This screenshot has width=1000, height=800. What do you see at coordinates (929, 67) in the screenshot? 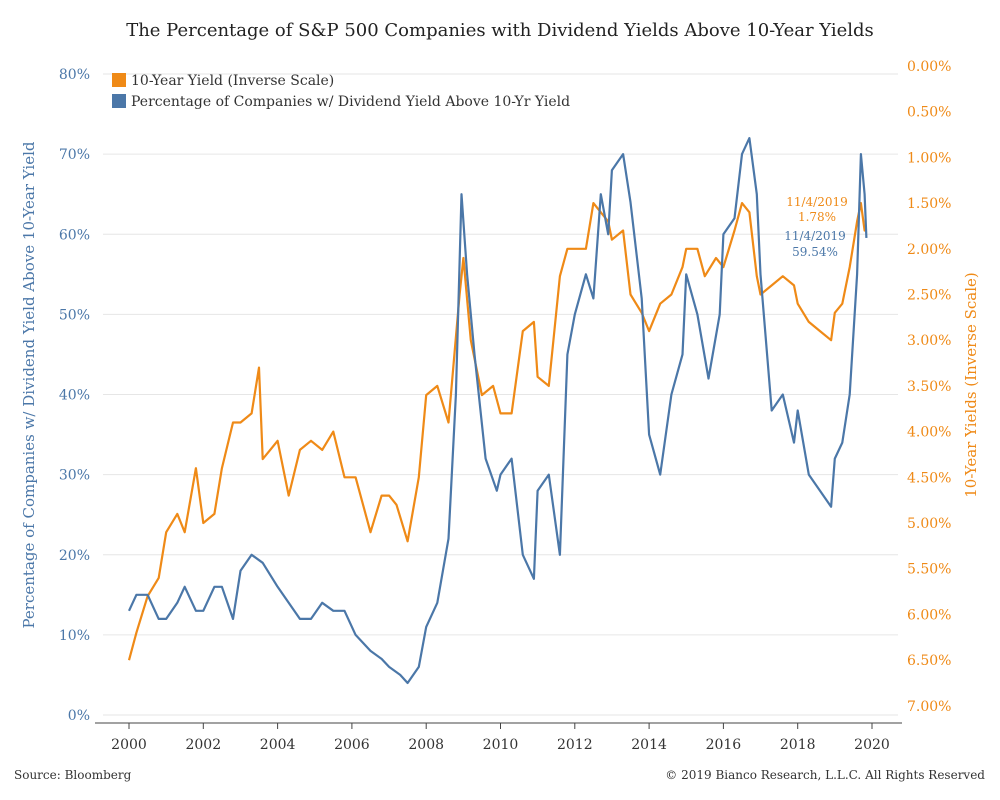
I see `right-tick-label: 0.00%` at bounding box center [929, 67].